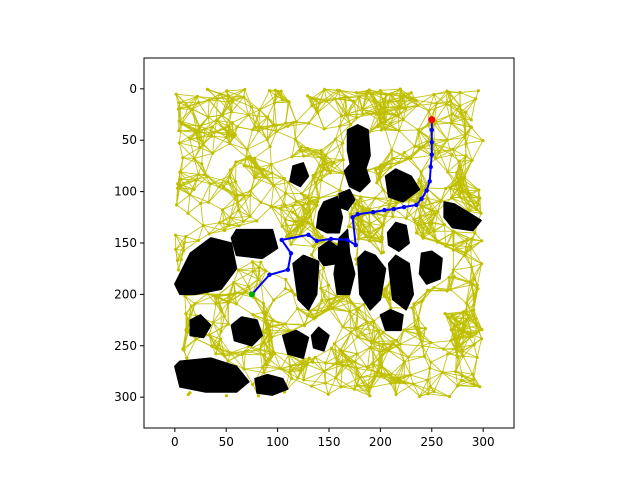 Image resolution: width=640 pixels, height=480 pixels. What do you see at coordinates (333, 438) in the screenshot?
I see `x-axis: 0 50 100 150 200 250 300` at bounding box center [333, 438].